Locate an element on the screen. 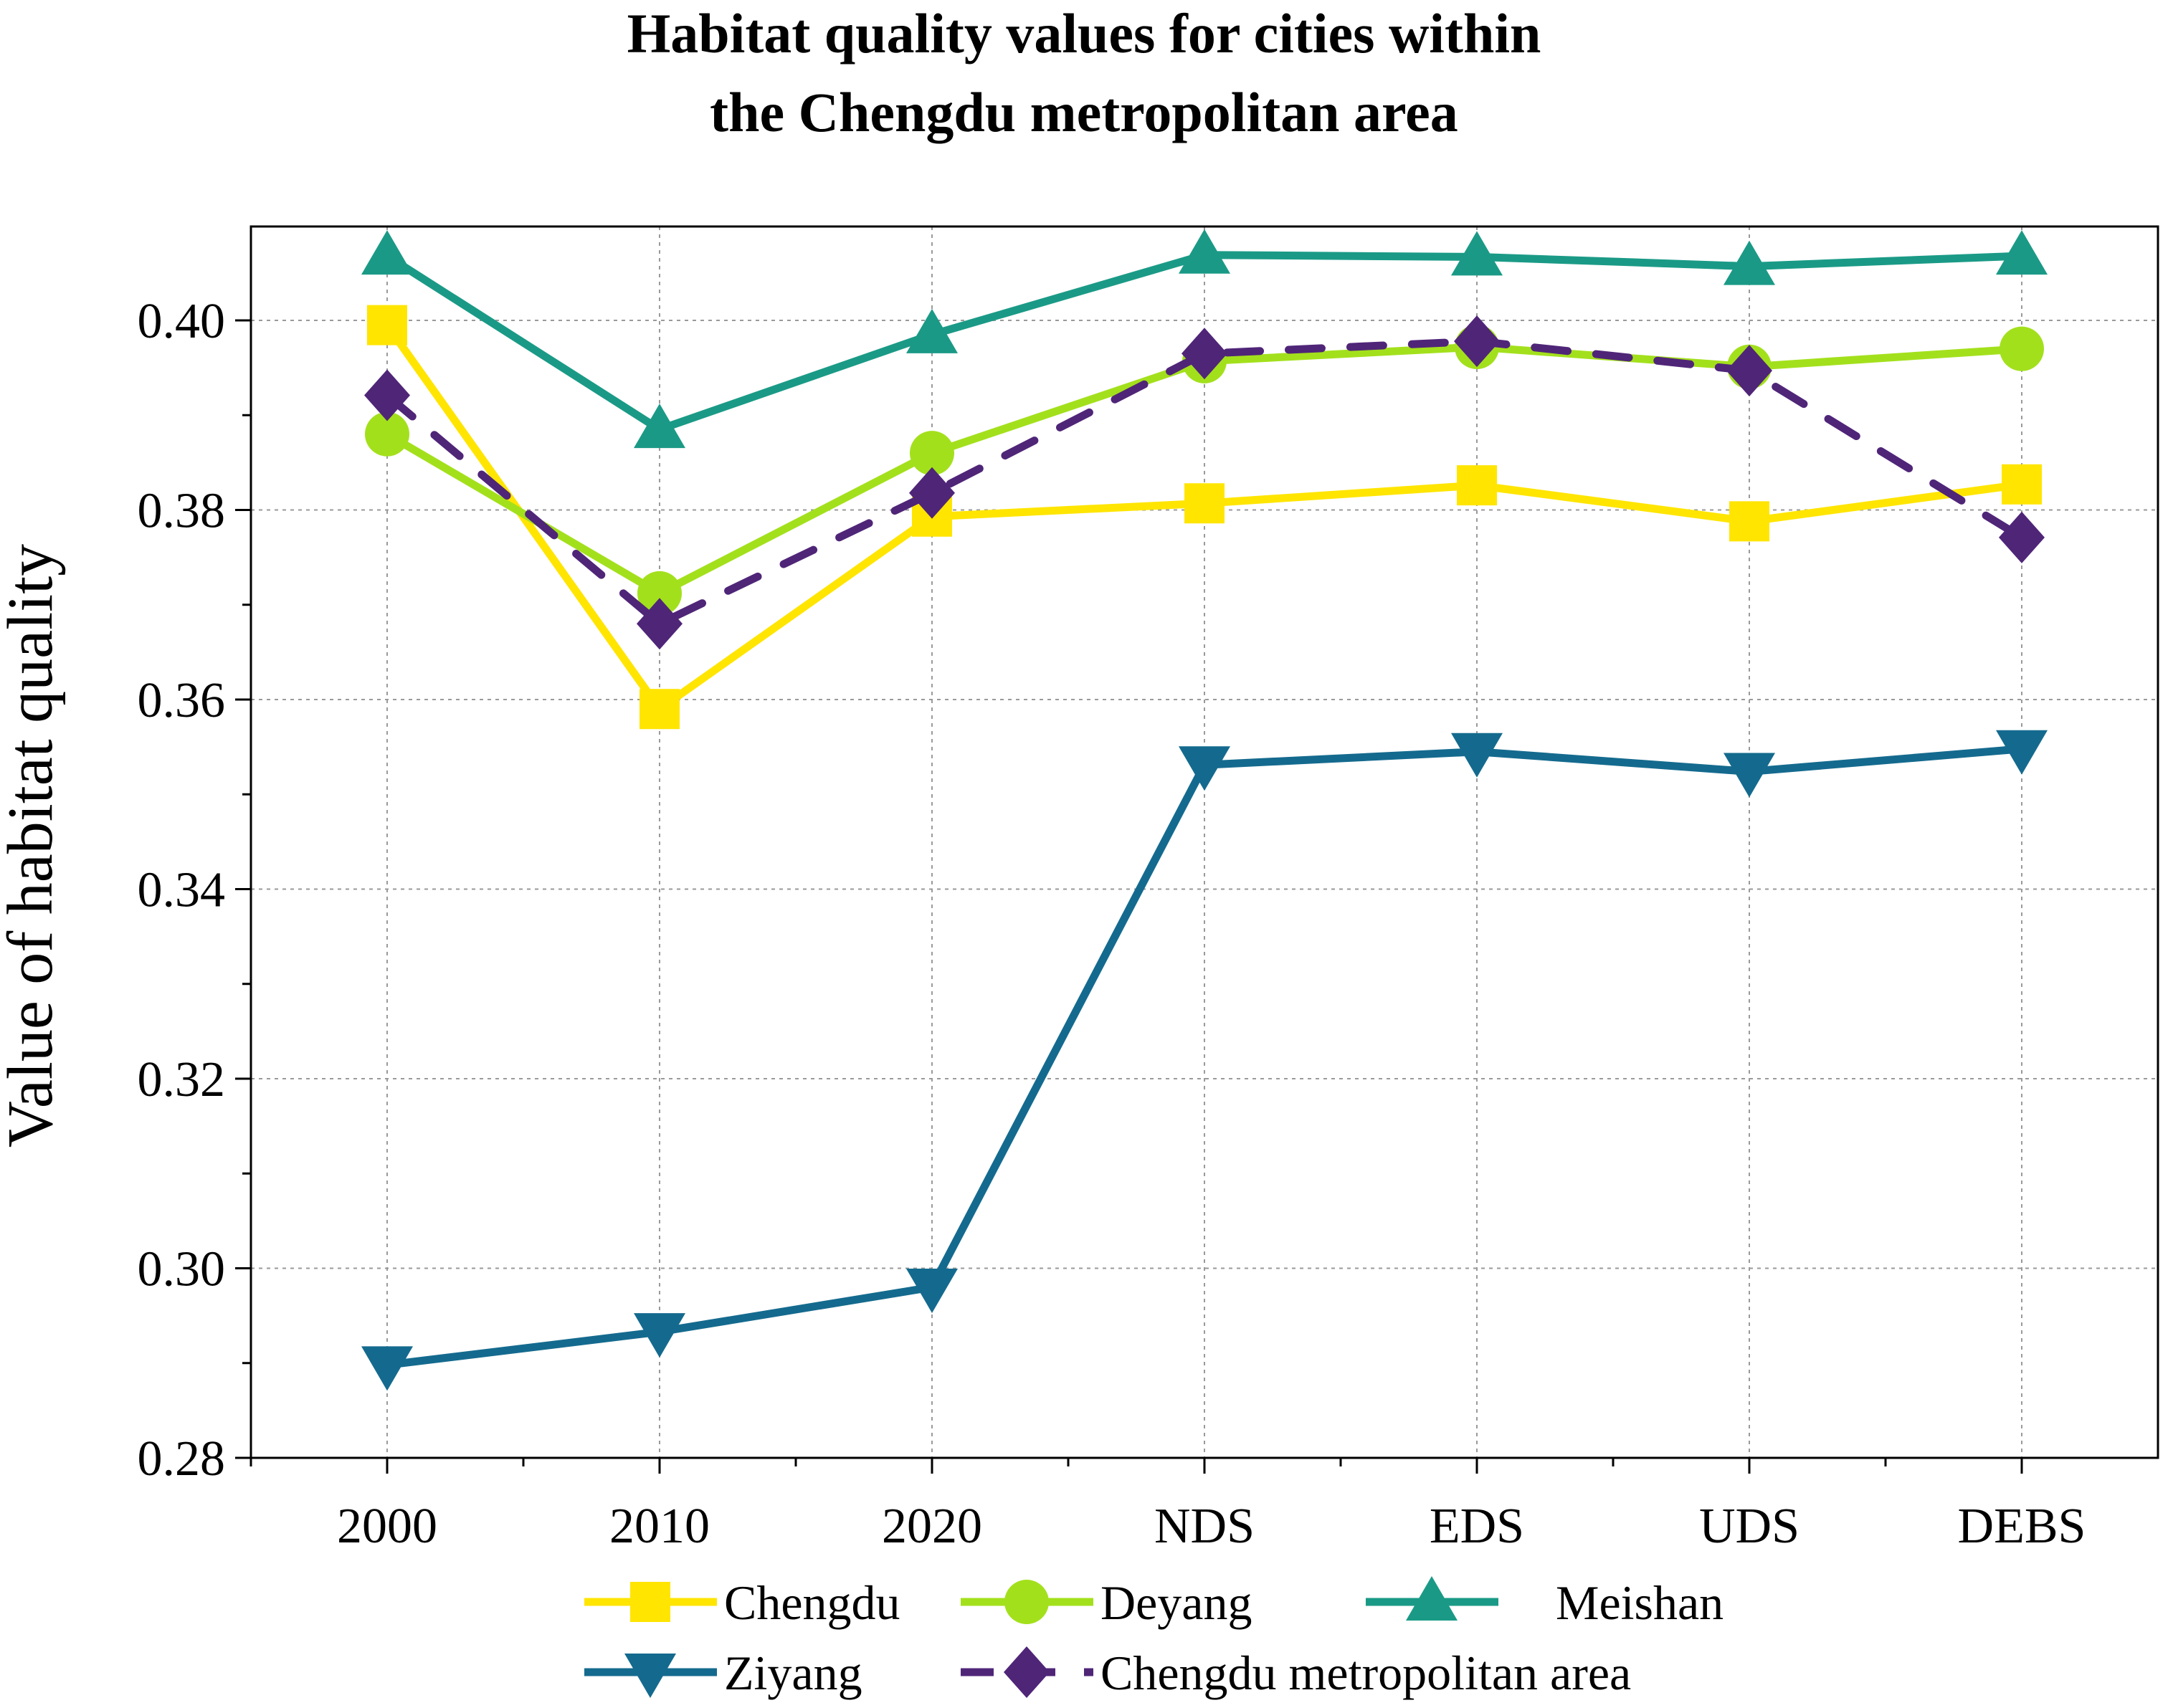 The height and width of the screenshot is (1708, 2168). legend-item-chengdu: Chengdu is located at coordinates (742, 1602).